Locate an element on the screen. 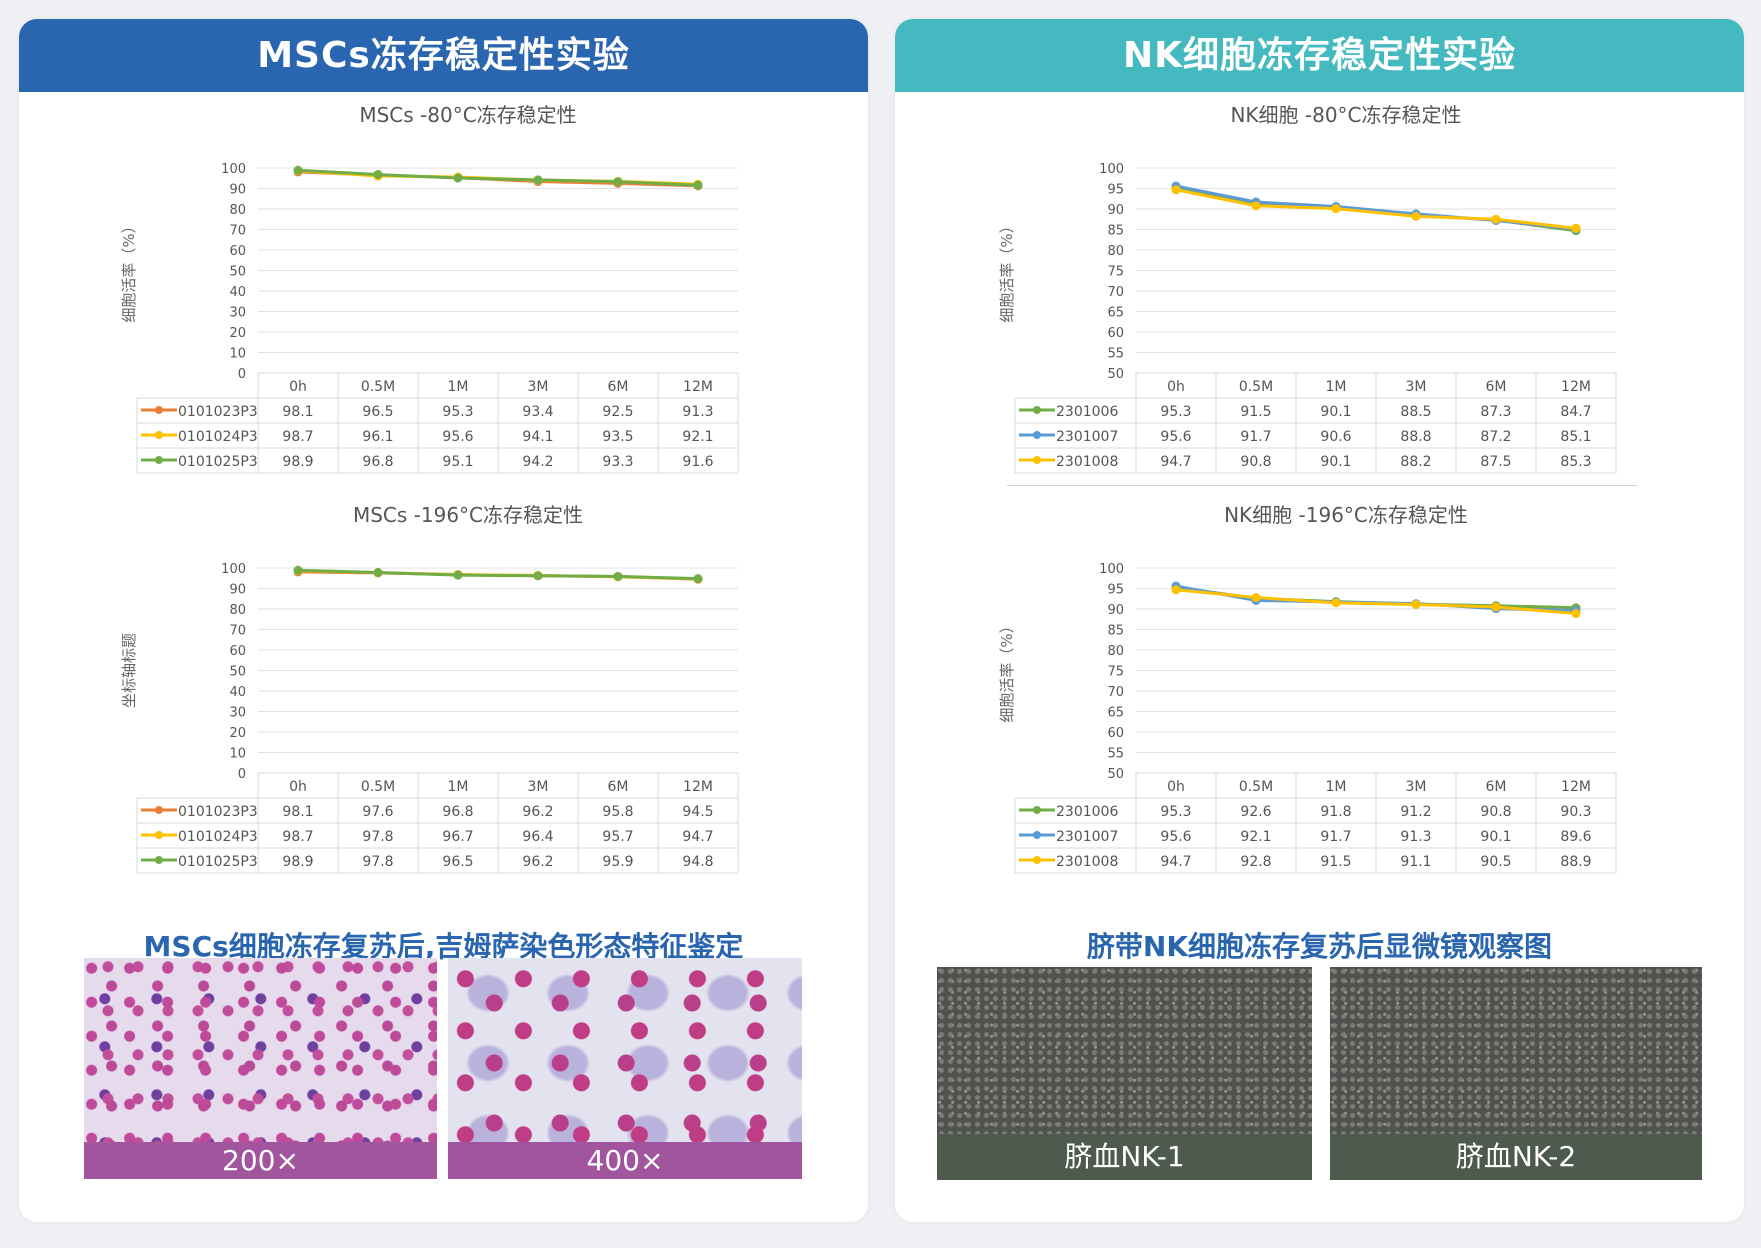 The height and width of the screenshot is (1248, 1761). table-cell-value: 90.5 is located at coordinates (1495, 862).